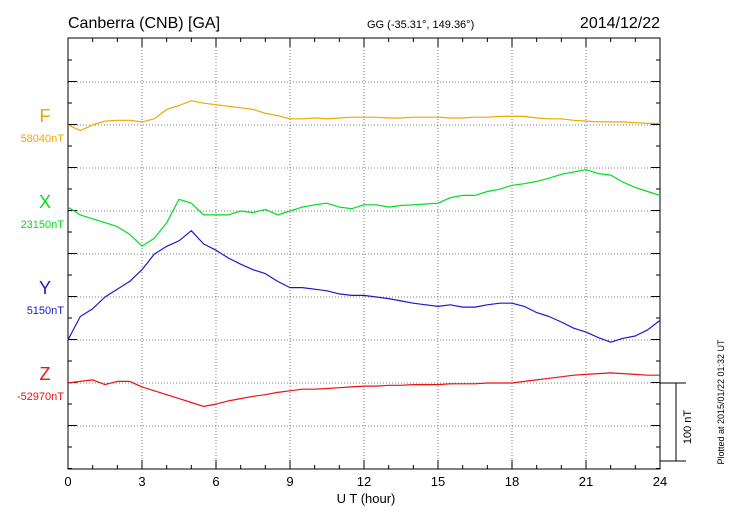 This screenshot has height=525, width=730. What do you see at coordinates (144, 23) in the screenshot?
I see `chart-title: Canberra (CNB) [GA]` at bounding box center [144, 23].